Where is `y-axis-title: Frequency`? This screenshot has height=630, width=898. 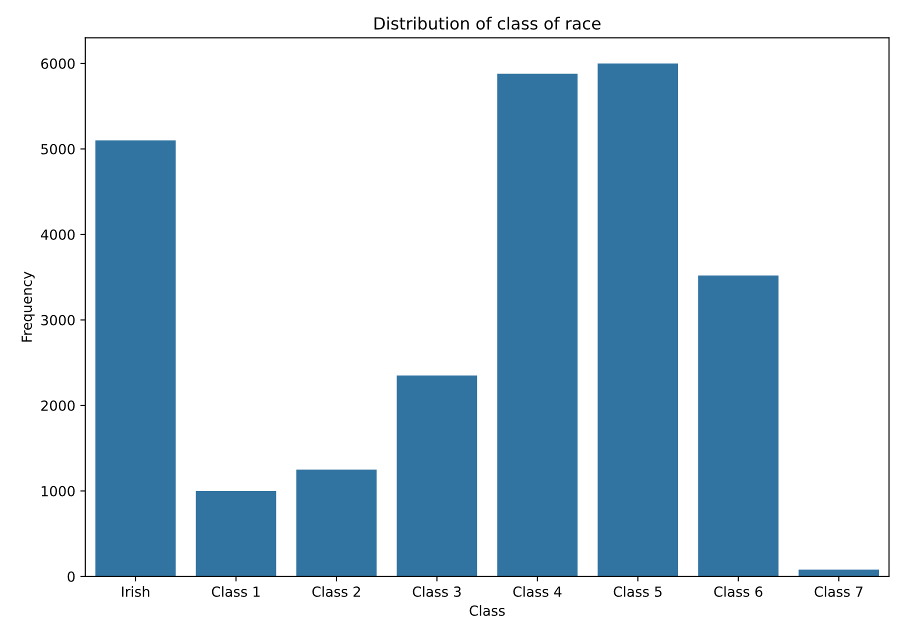 y-axis-title: Frequency is located at coordinates (28, 307).